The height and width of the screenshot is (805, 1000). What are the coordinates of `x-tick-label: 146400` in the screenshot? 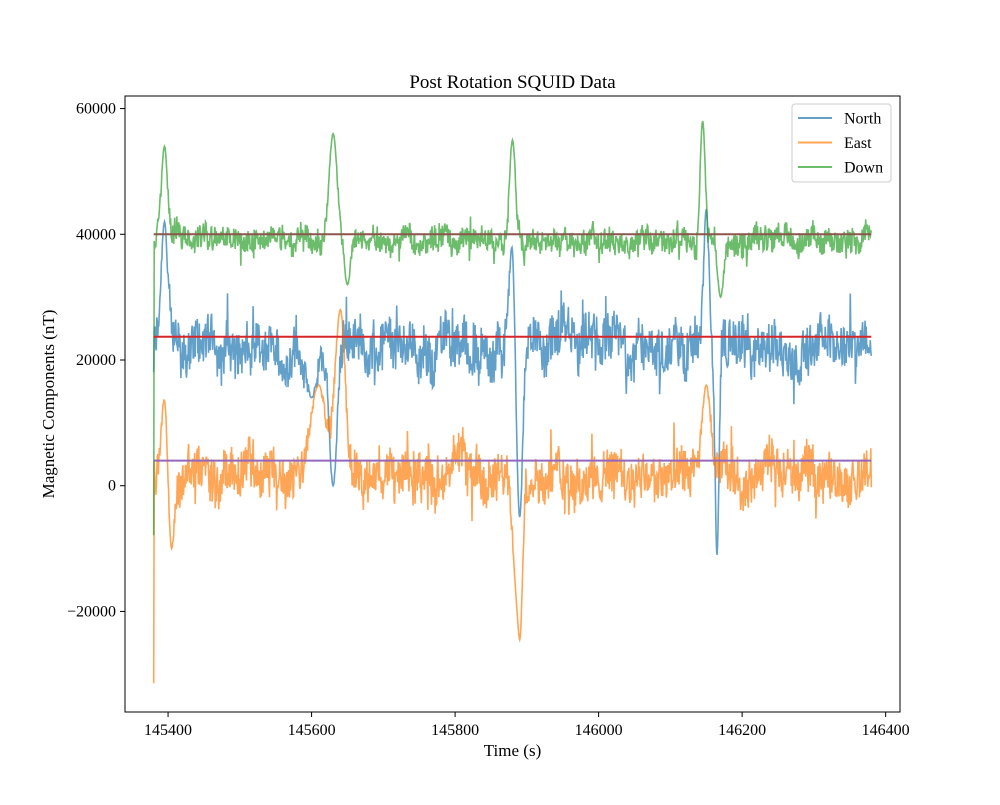 It's located at (886, 730).